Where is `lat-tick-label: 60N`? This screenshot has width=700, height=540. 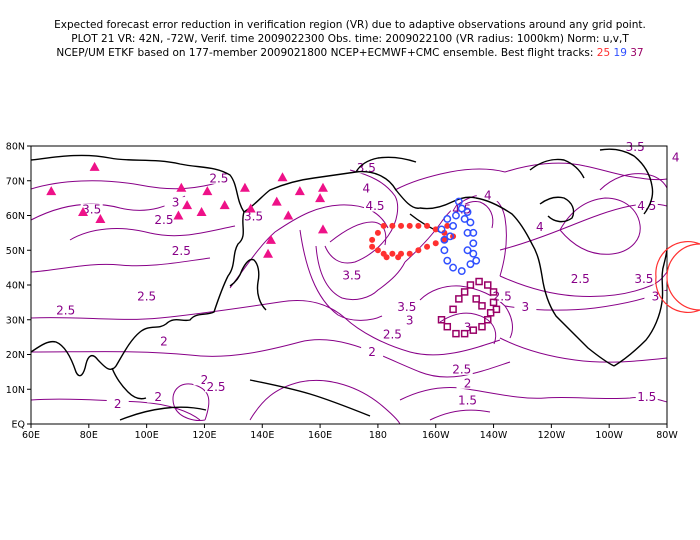 lat-tick-label: 60N is located at coordinates (15, 216).